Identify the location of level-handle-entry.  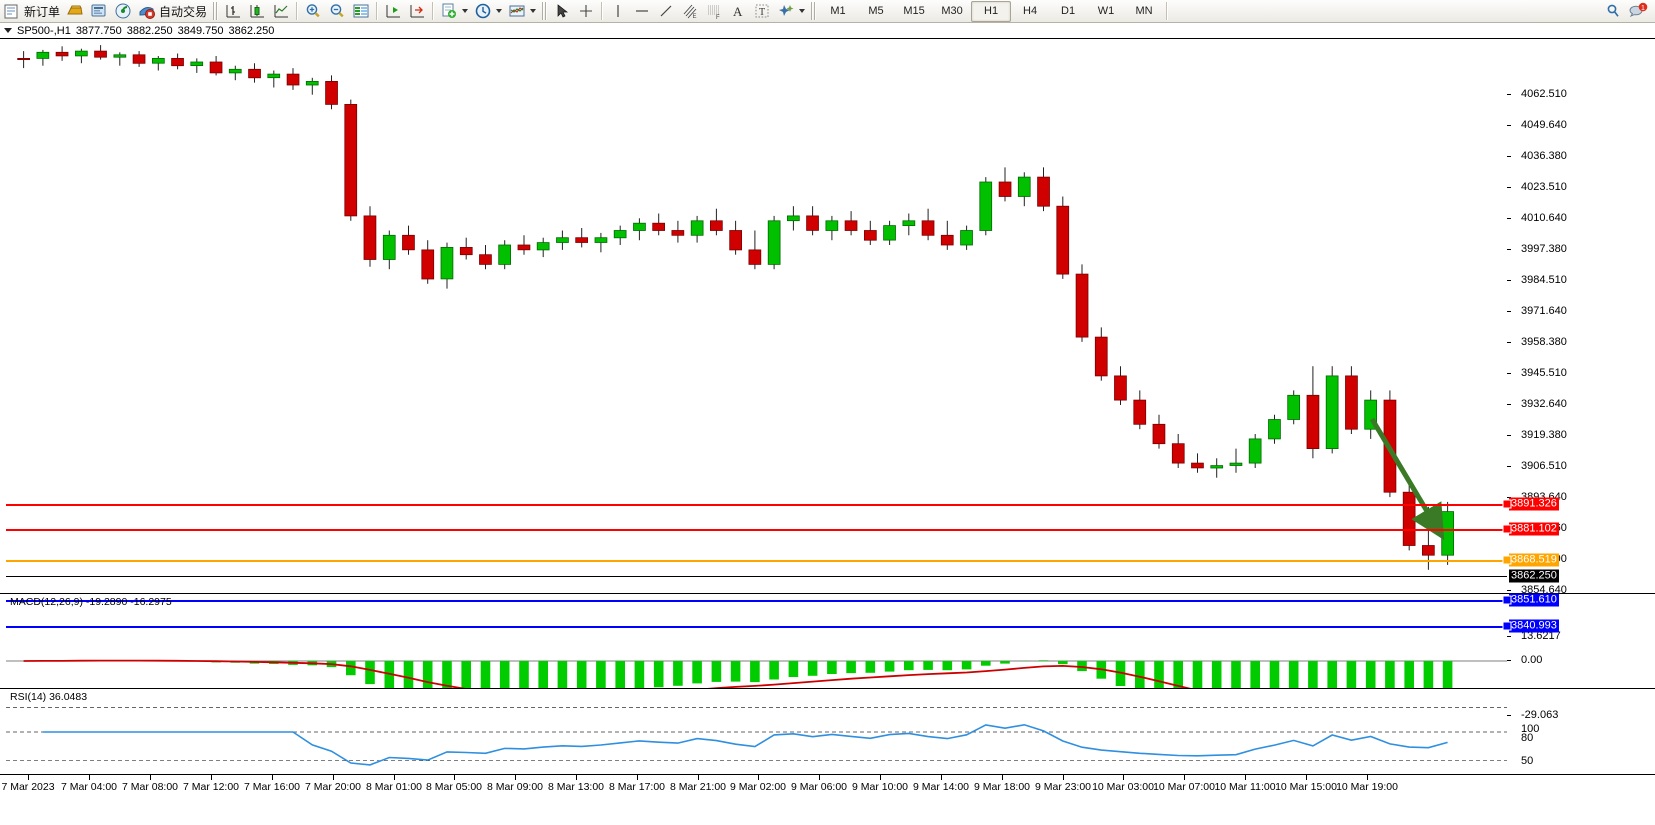
(1507, 560).